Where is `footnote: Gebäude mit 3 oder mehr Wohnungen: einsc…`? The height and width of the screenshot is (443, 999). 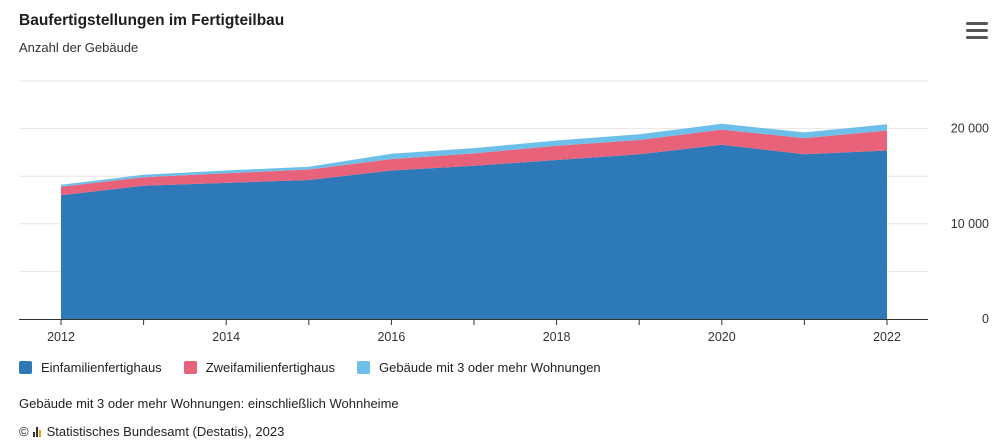
footnote: Gebäude mit 3 oder mehr Wohnungen: einsc… is located at coordinates (209, 403).